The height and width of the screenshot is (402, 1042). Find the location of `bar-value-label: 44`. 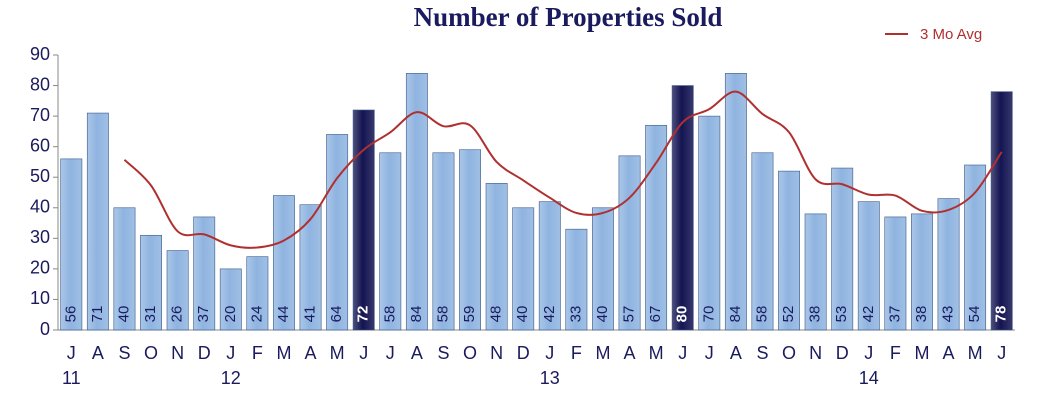

bar-value-label: 44 is located at coordinates (283, 314).